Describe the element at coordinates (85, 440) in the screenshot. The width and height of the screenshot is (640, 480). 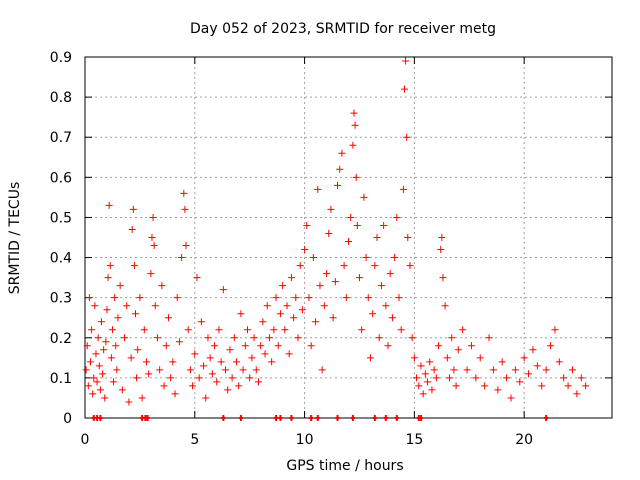
I see `x-tick-label: 0` at that location.